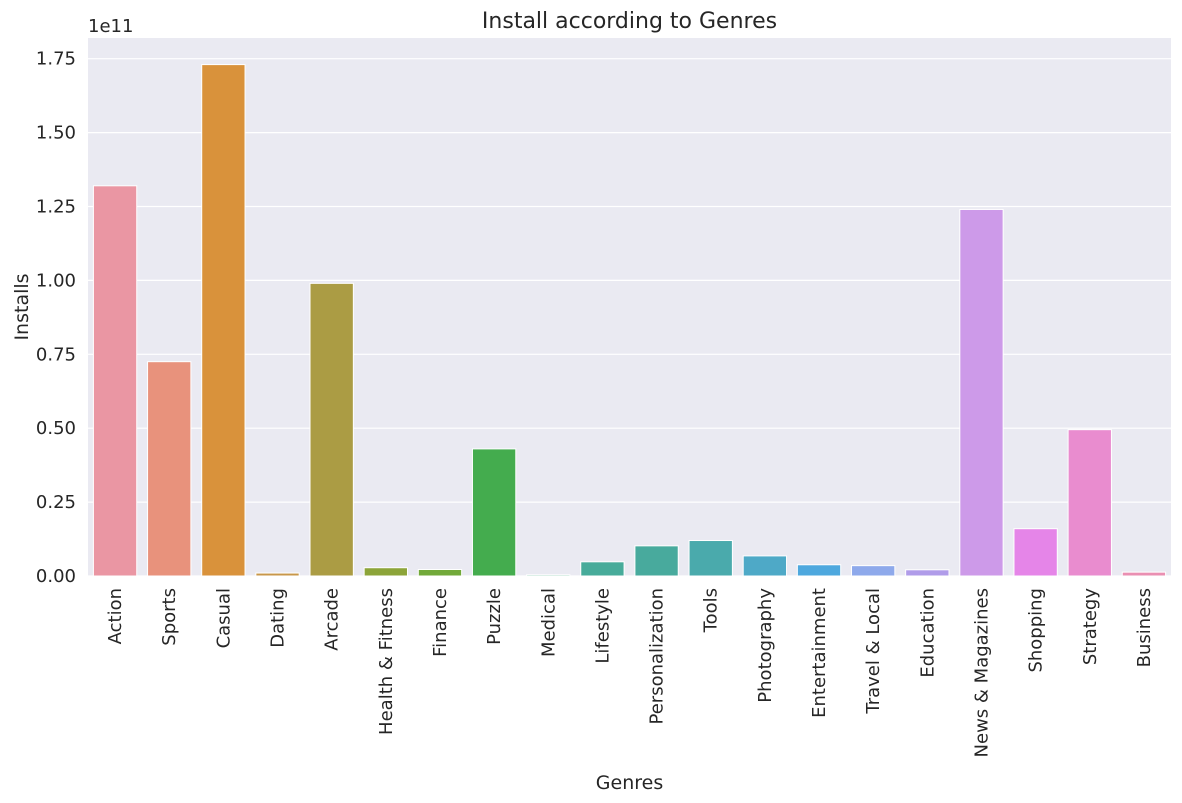 The height and width of the screenshot is (803, 1182). I want to click on y-tick-label: 1.25, so click(56, 206).